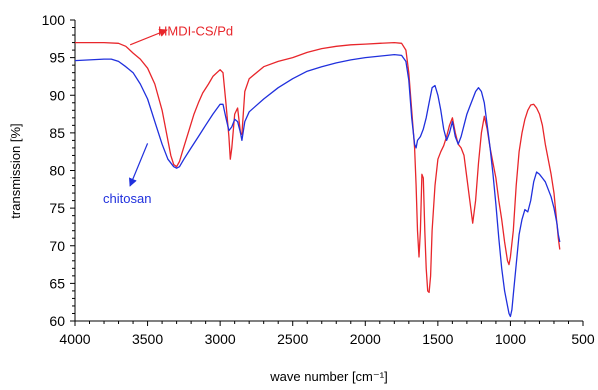 This screenshot has width=598, height=390. I want to click on annotation-label: HMDI-CS/Pd, so click(195, 31).